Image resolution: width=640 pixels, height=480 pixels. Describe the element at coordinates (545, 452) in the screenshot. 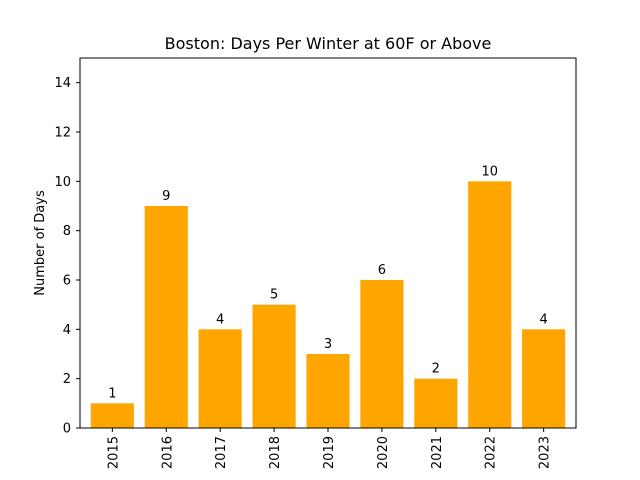

I see `x-tick-label: 2023` at that location.